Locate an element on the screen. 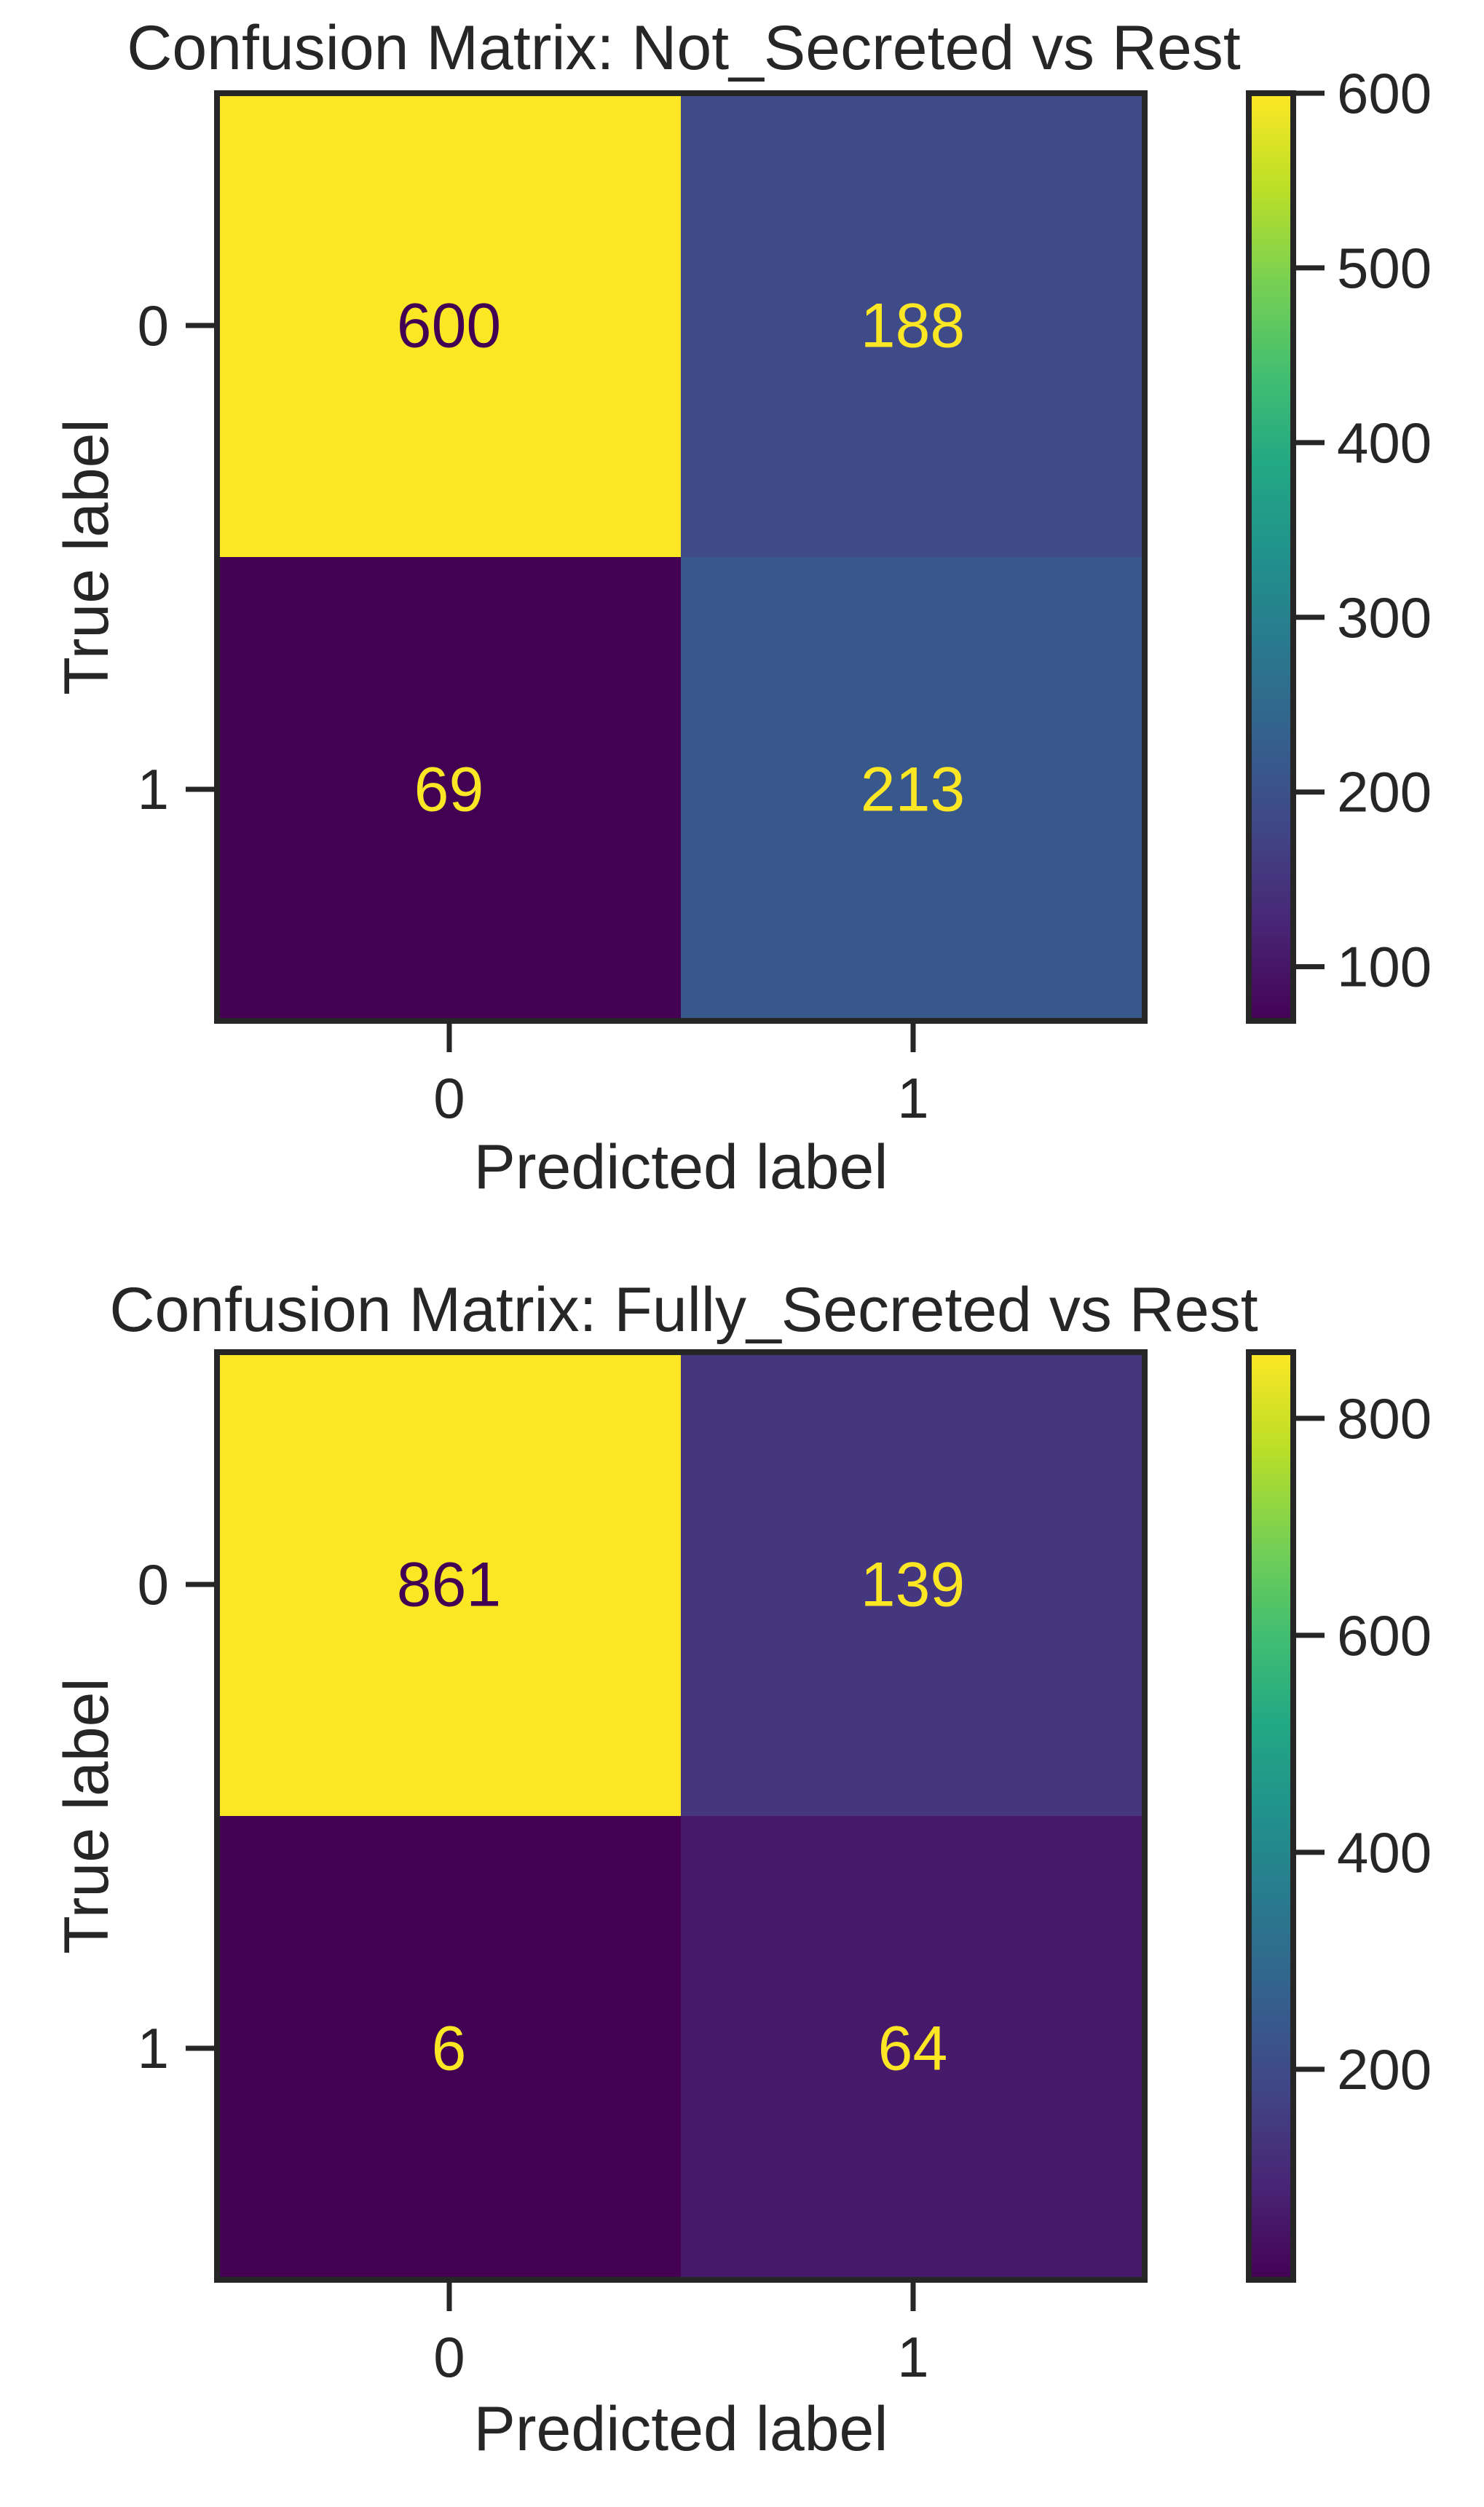 Image resolution: width=1484 pixels, height=2507 pixels. cell-value-label: 139 is located at coordinates (913, 1585).